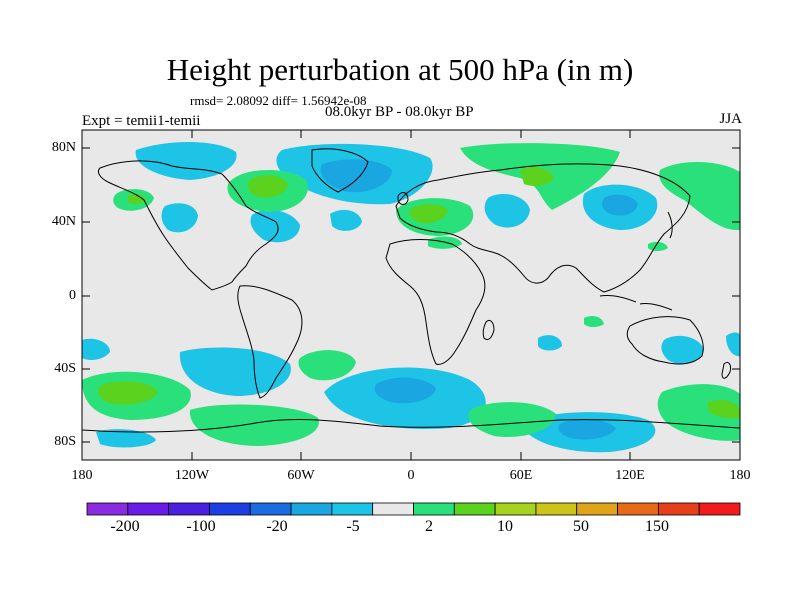 The height and width of the screenshot is (600, 800). I want to click on lat-label-40n: 40N, so click(63, 221).